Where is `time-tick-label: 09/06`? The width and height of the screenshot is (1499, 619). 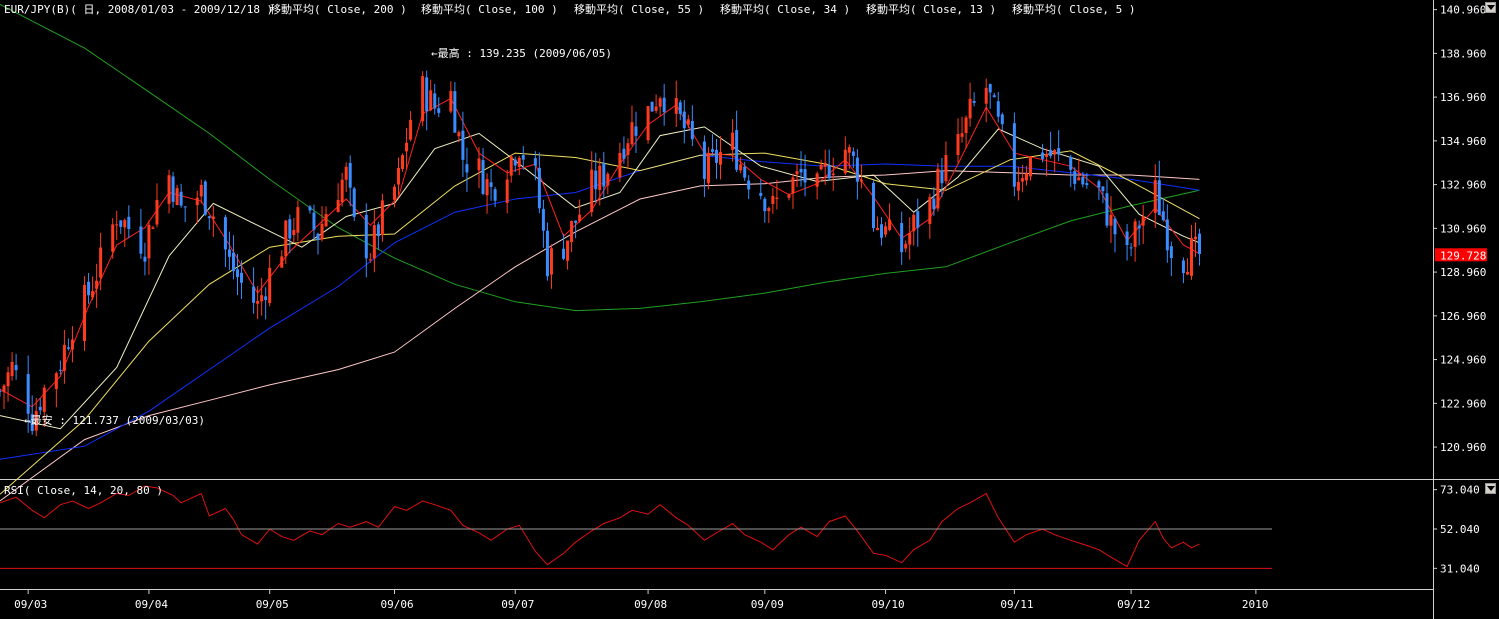
time-tick-label: 09/06 is located at coordinates (396, 604).